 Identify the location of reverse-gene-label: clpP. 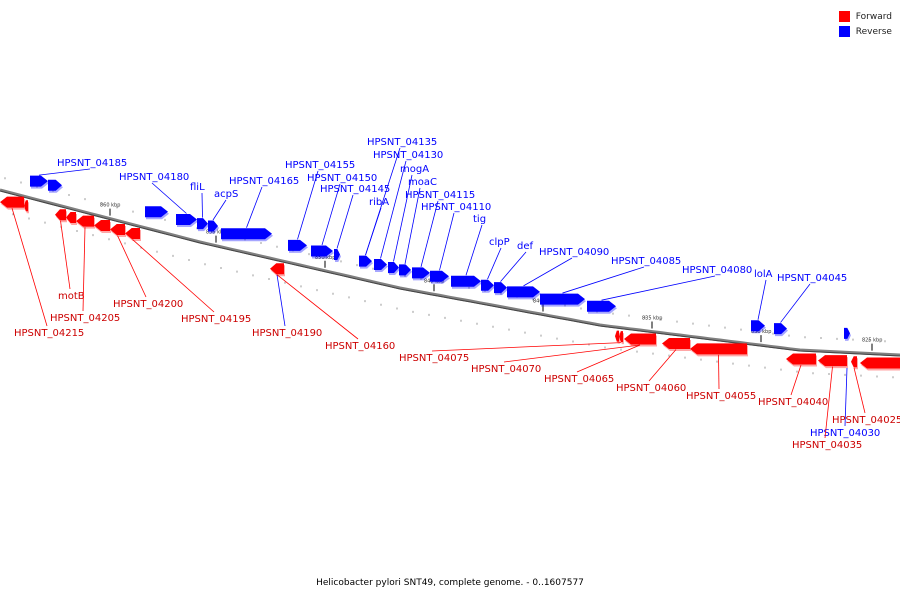
(499, 242).